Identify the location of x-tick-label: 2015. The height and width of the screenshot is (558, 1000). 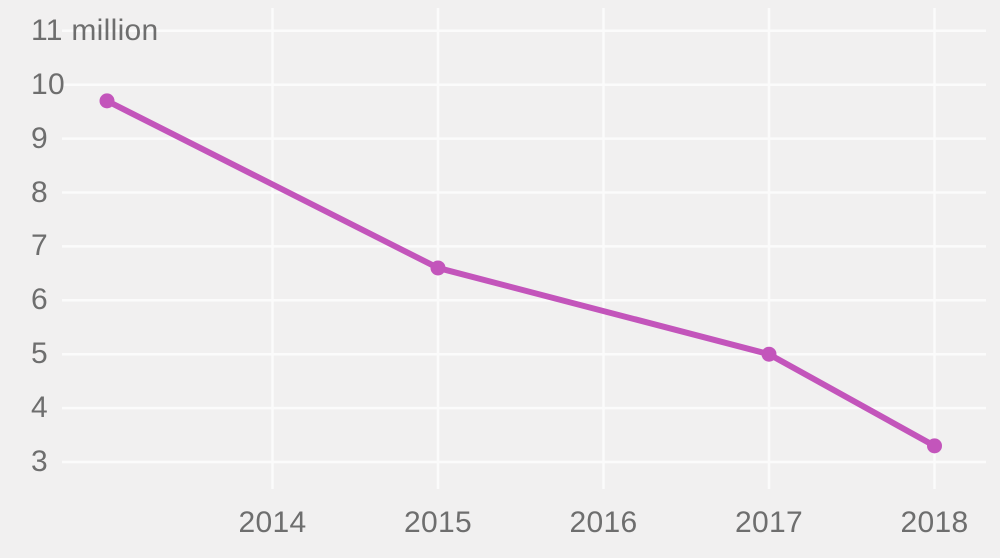
(438, 522).